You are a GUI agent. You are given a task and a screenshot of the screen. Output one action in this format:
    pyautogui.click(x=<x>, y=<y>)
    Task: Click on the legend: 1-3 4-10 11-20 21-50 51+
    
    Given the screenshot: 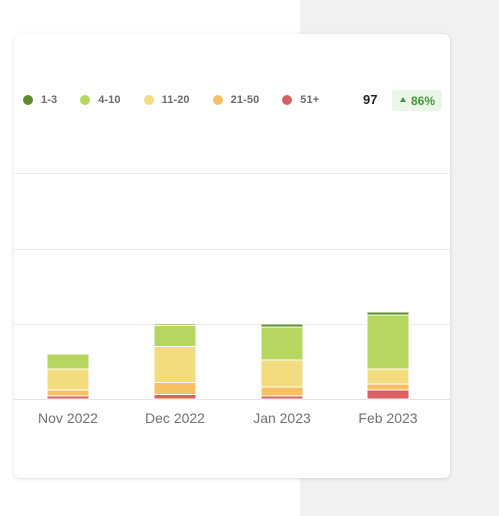 What is the action you would take?
    pyautogui.click(x=182, y=100)
    